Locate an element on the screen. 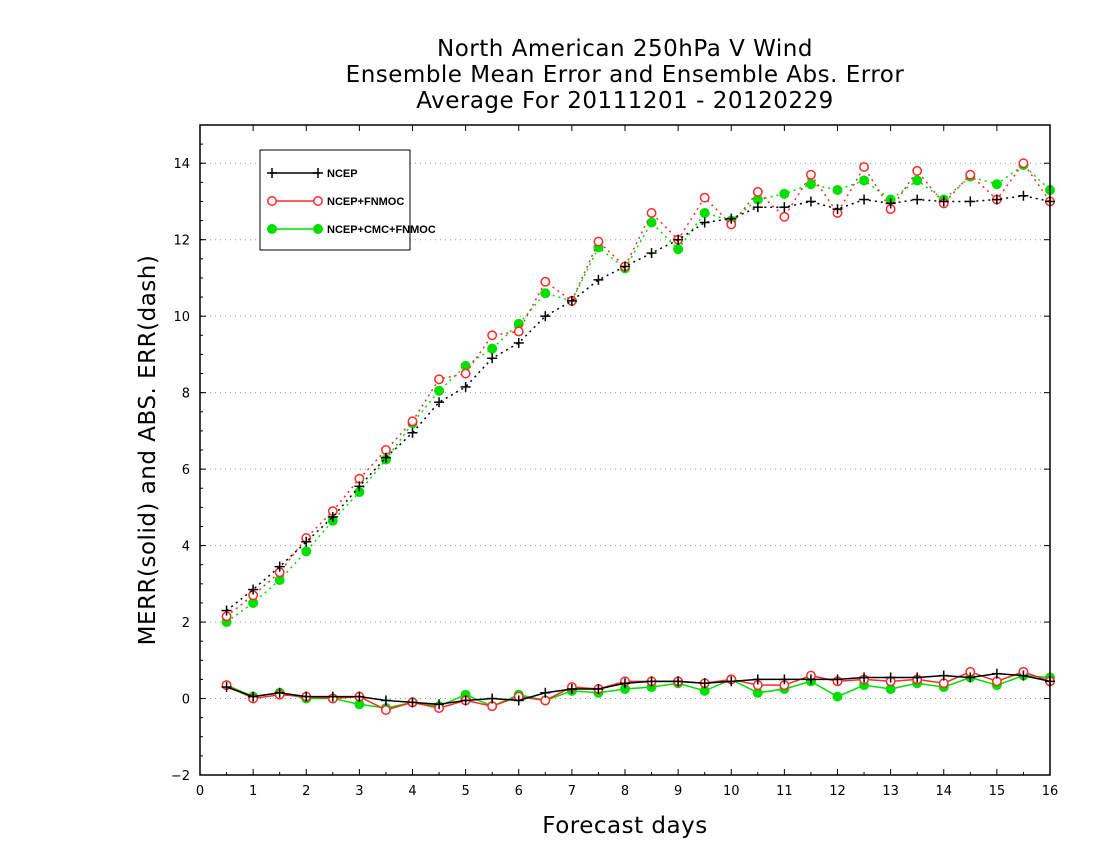 The width and height of the screenshot is (1100, 850). chart-title: North American 250hPa V Wind is located at coordinates (625, 49).